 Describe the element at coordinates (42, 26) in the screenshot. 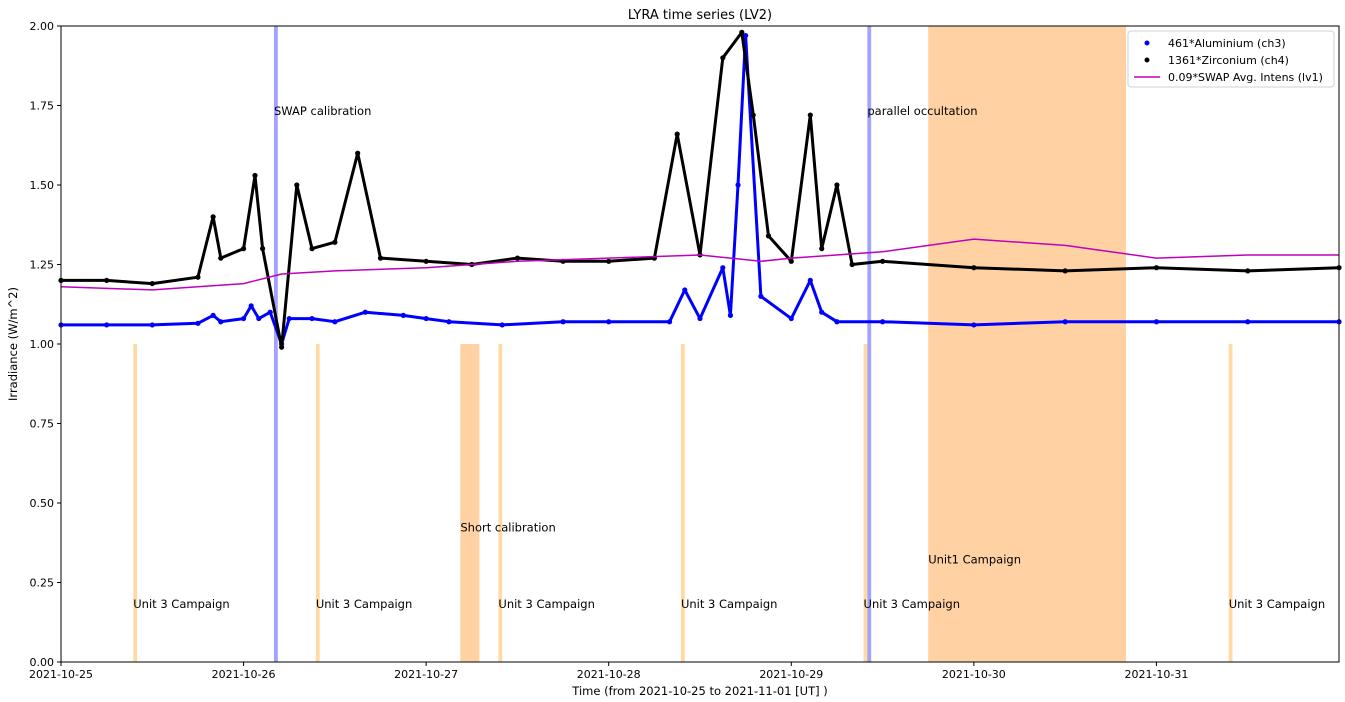

I see `y-tick-label: 2.00` at that location.